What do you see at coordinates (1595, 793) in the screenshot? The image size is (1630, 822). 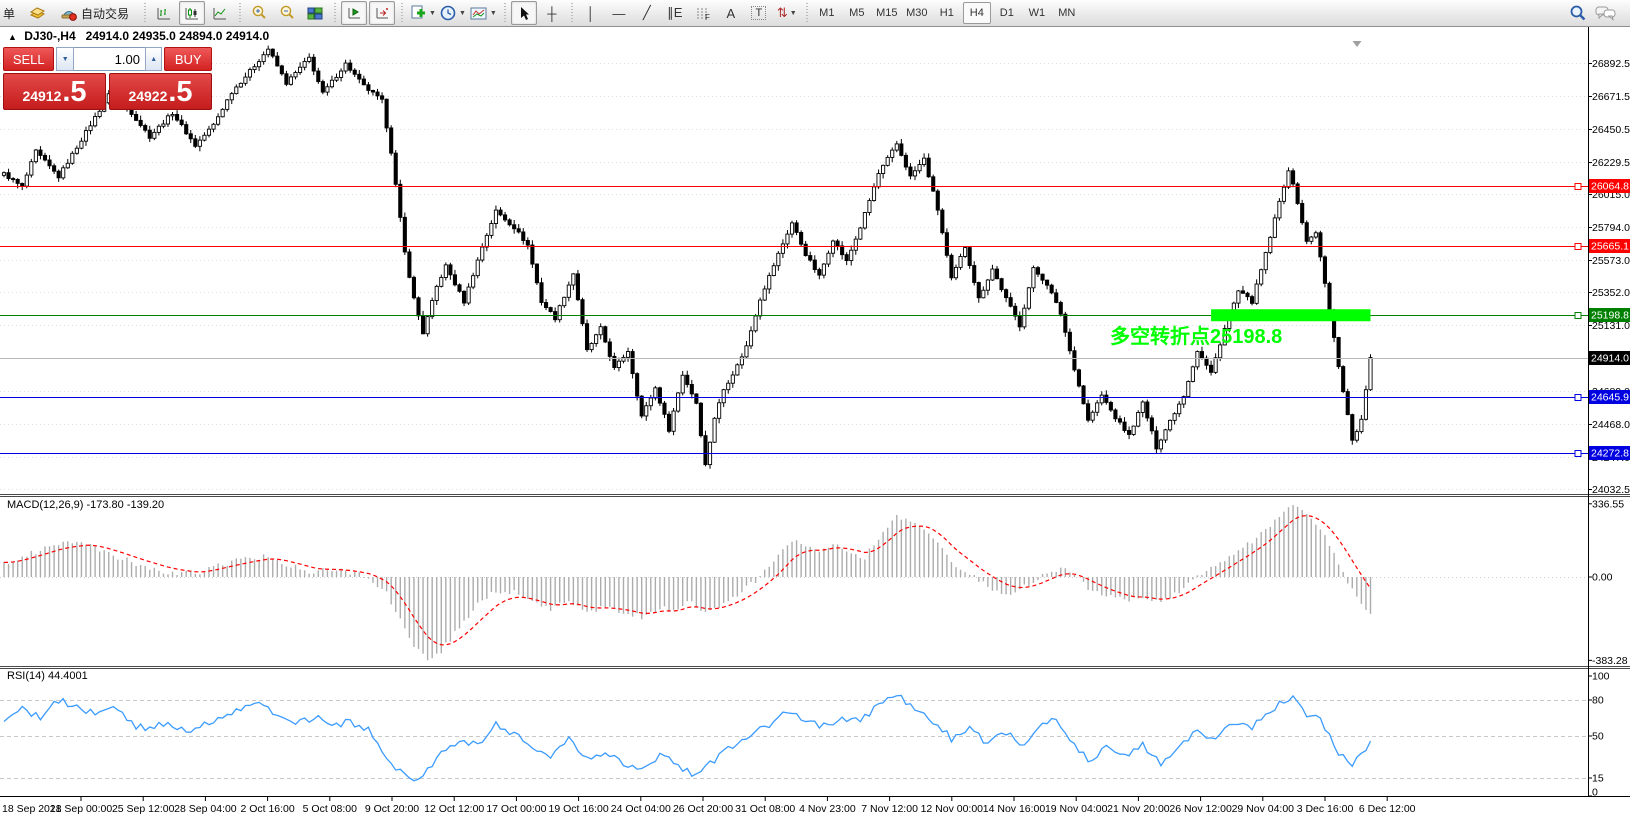 I see `svg-text: 0` at bounding box center [1595, 793].